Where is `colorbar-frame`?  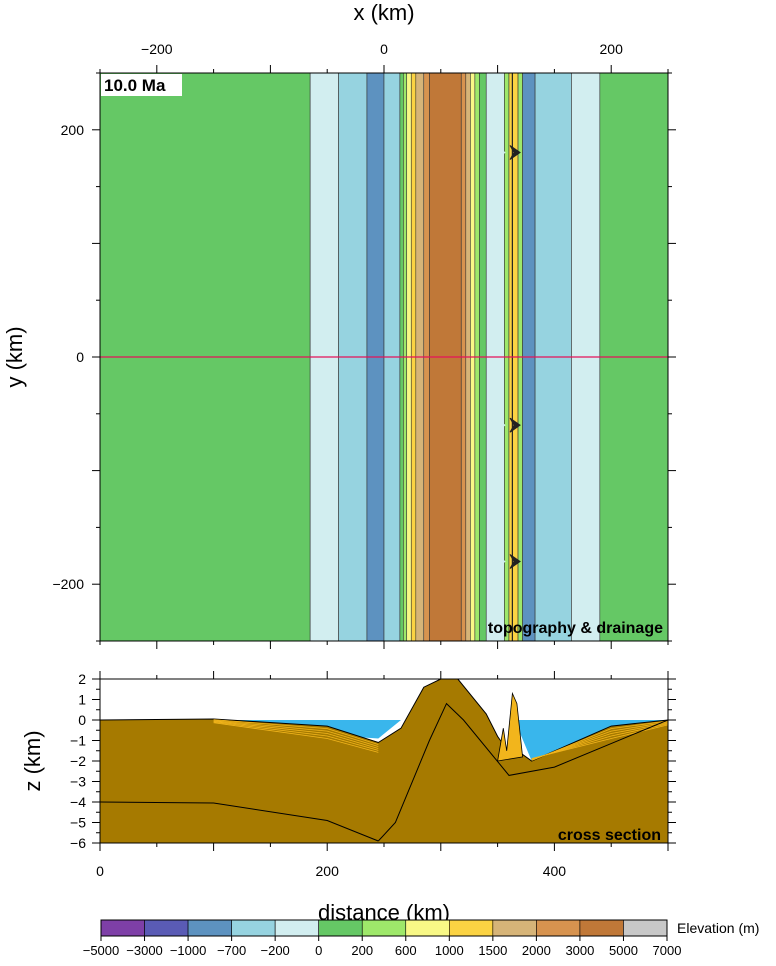
colorbar-frame is located at coordinates (384, 928).